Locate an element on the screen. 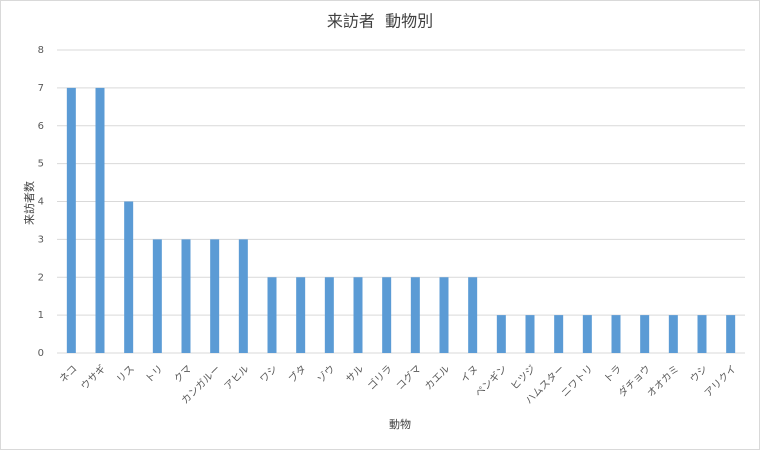 The width and height of the screenshot is (760, 450). y-tick-label: 6 is located at coordinates (41, 126).